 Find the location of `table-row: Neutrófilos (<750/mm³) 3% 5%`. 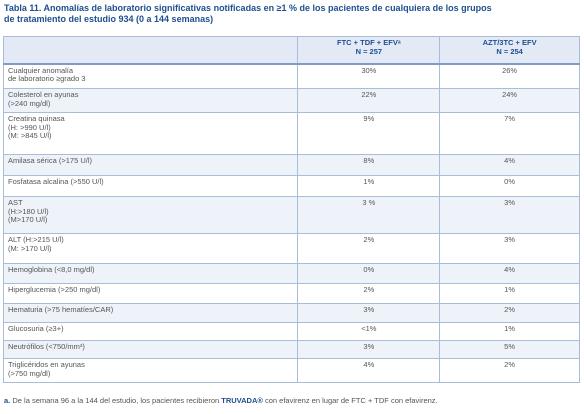

table-row: Neutrófilos (<750/mm³) 3% 5% is located at coordinates (291, 349).